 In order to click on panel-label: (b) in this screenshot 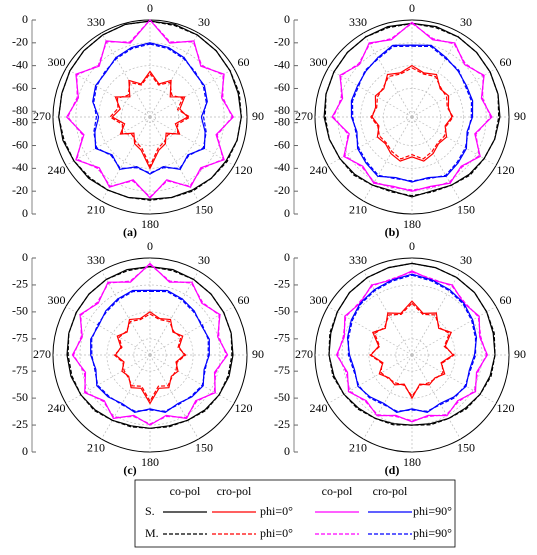, I will do `click(392, 232)`.